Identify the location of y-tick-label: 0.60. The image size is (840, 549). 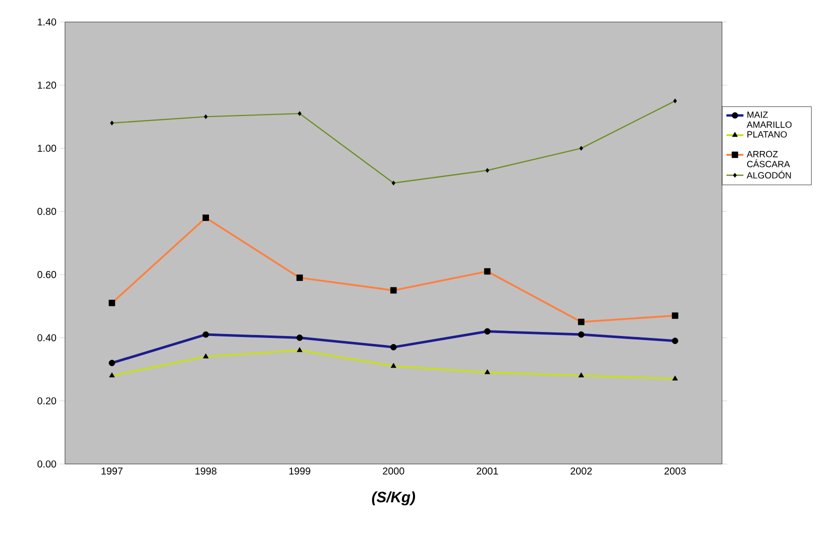
(47, 274).